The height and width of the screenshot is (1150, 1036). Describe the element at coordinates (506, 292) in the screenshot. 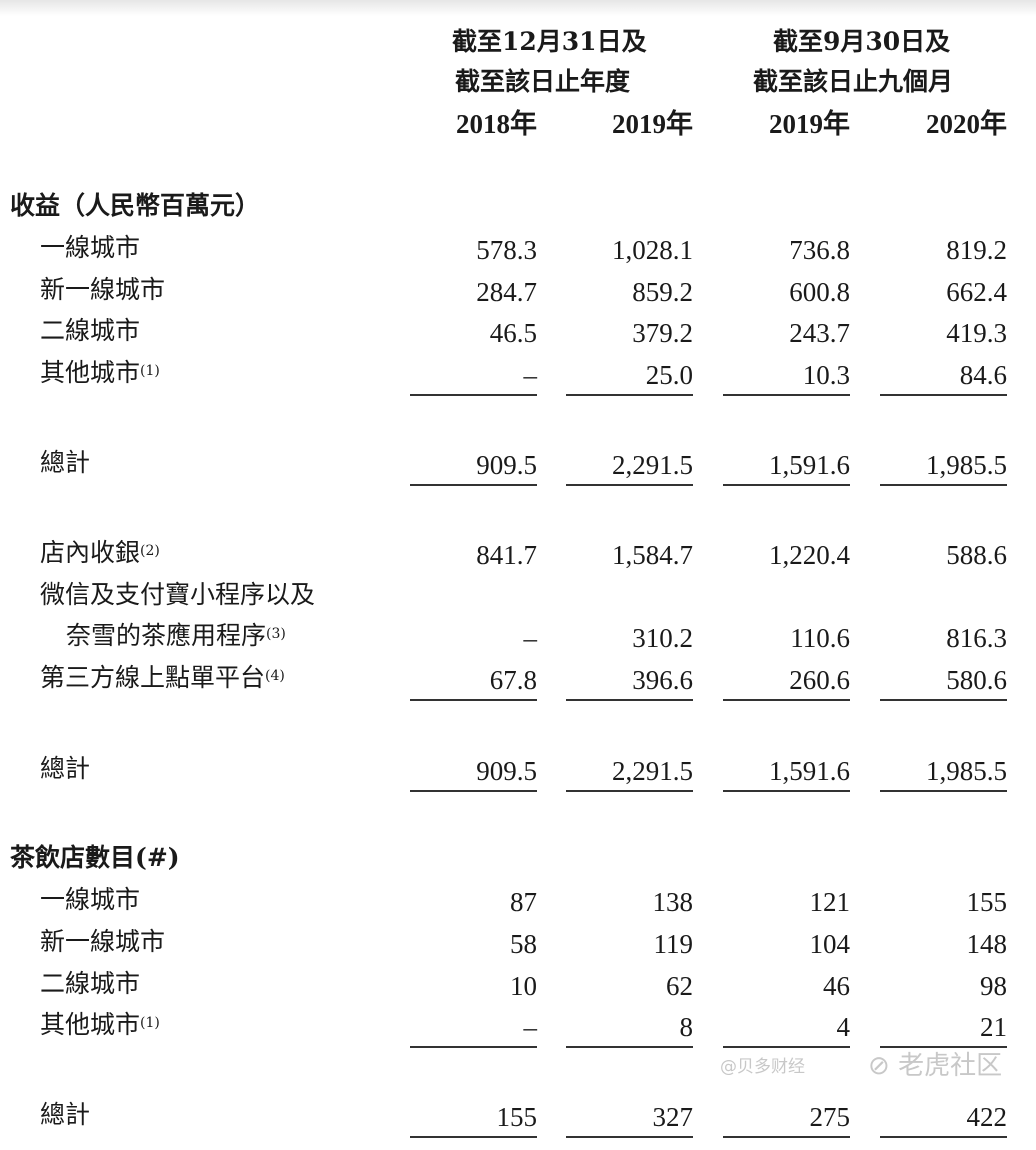

I see `cell-value: 284.7` at that location.